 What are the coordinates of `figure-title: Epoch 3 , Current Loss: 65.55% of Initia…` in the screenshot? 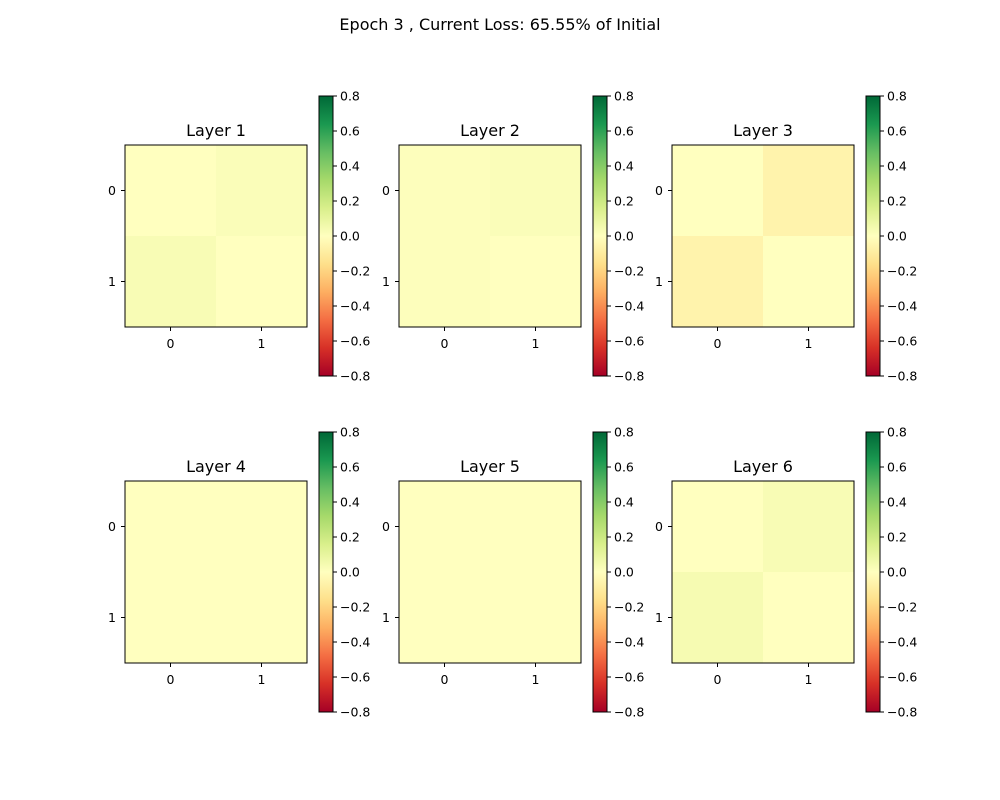 It's located at (499, 24).